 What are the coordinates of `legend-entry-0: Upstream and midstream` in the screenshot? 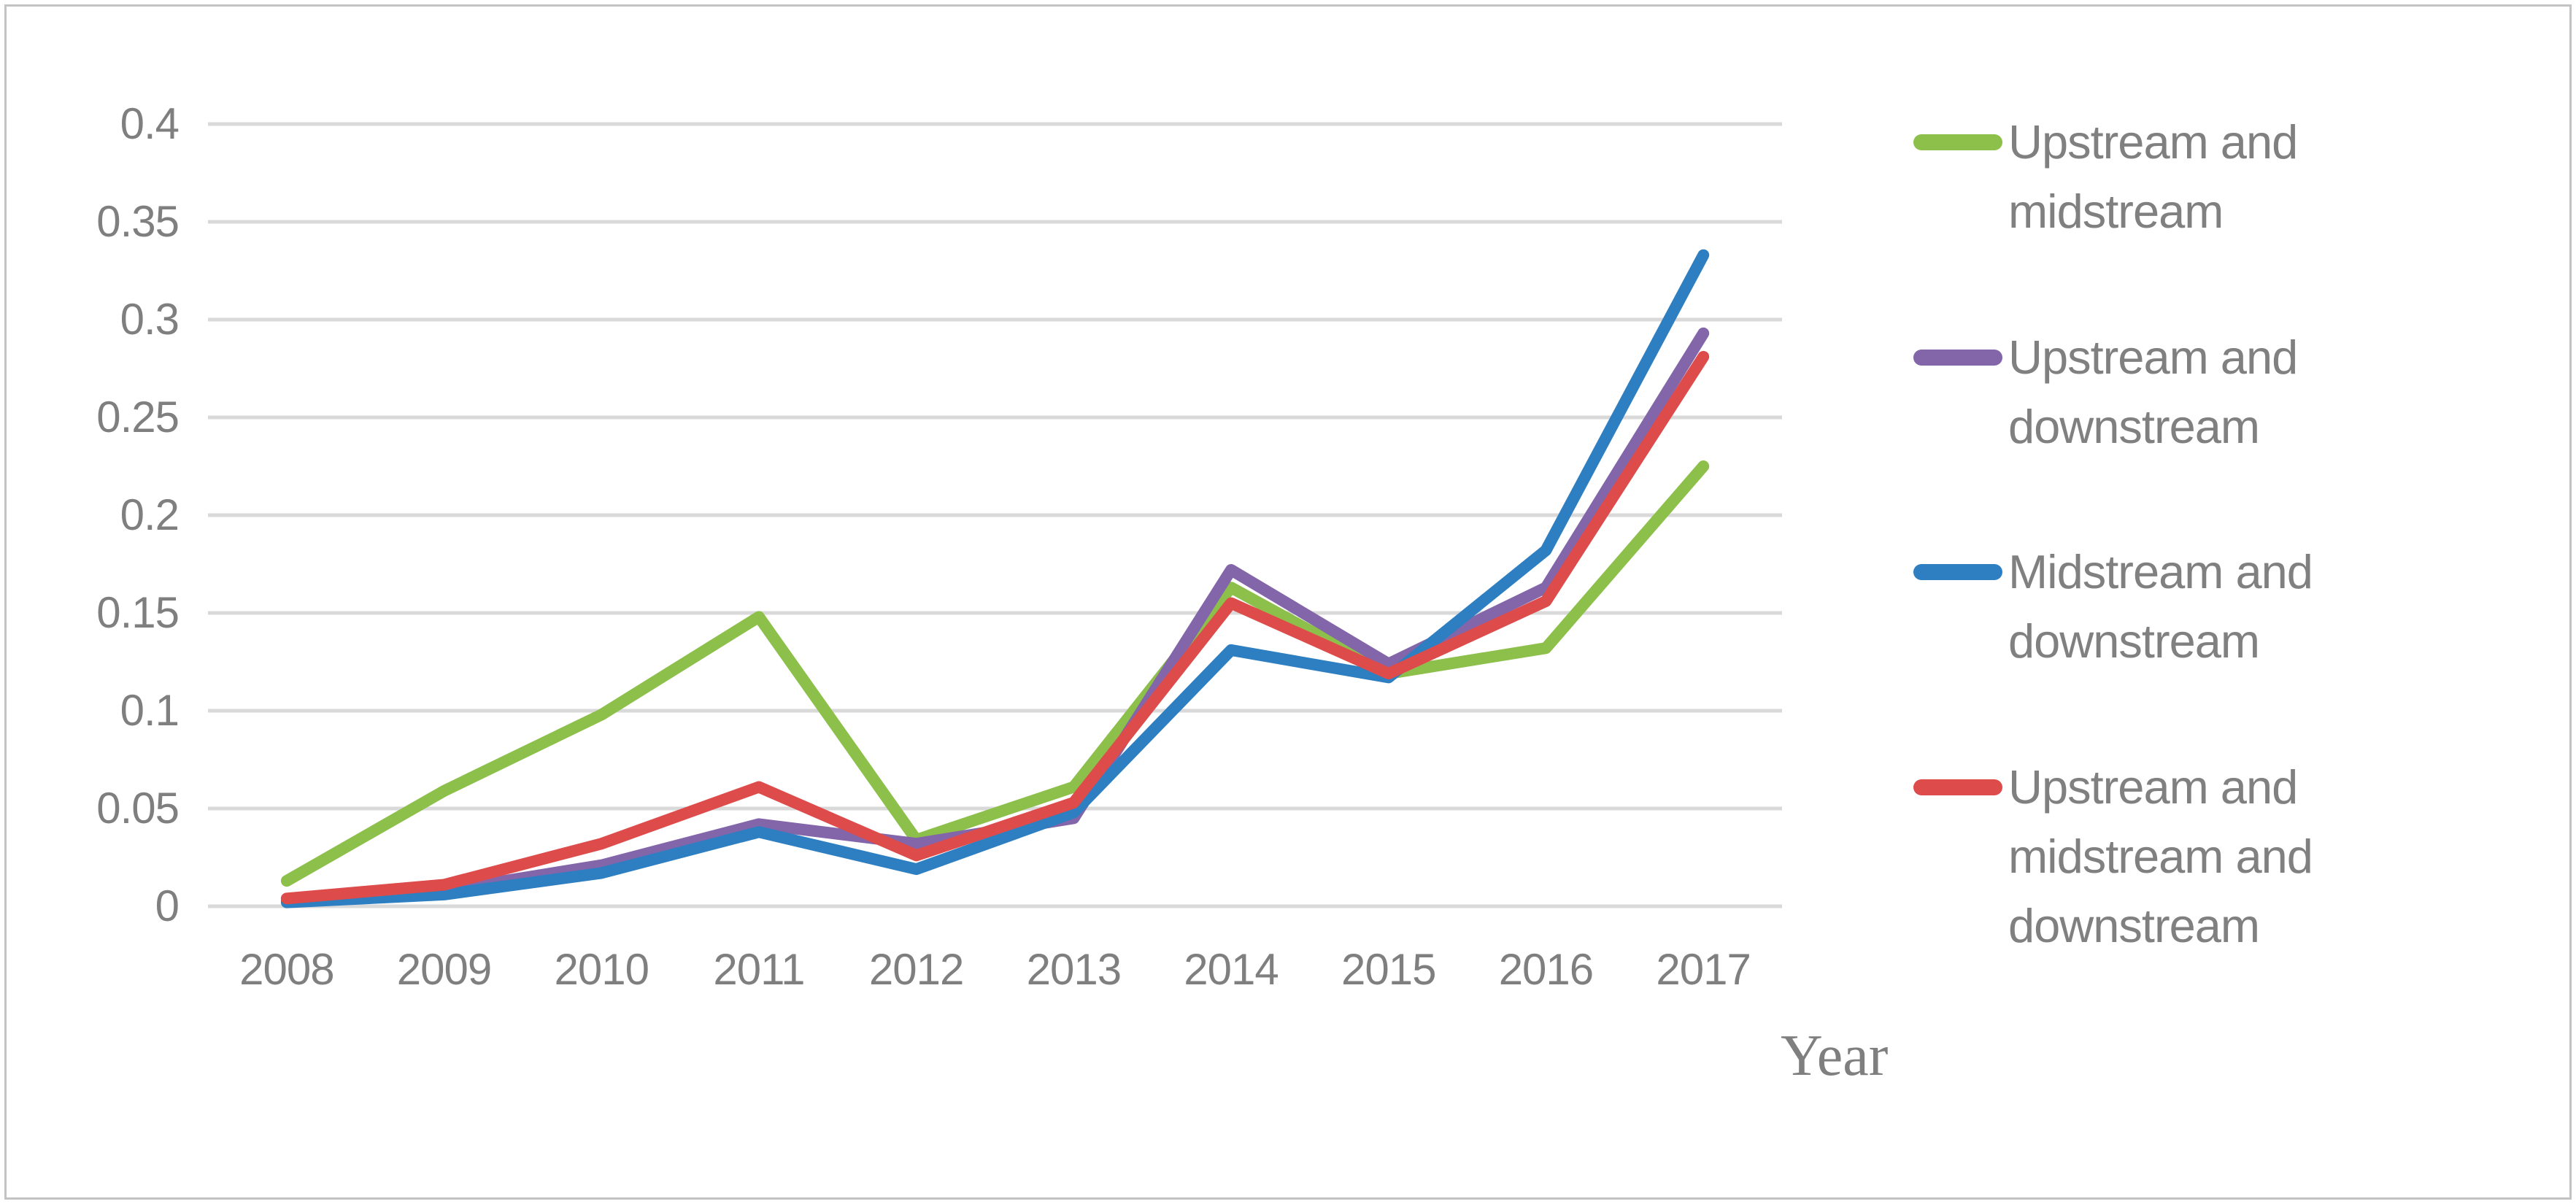 It's located at (2105, 176).